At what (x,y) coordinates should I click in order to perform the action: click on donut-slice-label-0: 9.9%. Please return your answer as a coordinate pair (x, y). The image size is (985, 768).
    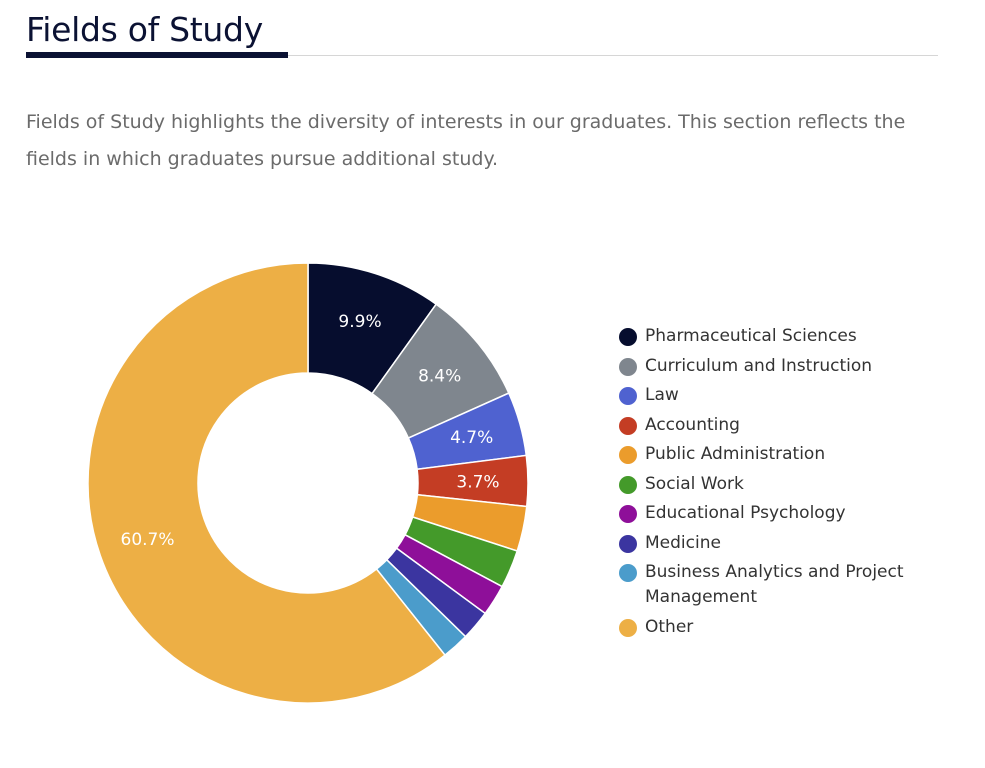
    Looking at the image, I should click on (359, 322).